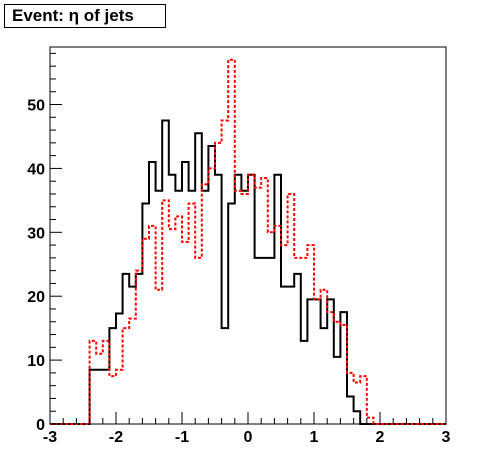 This screenshot has width=496, height=472. Describe the element at coordinates (50, 437) in the screenshot. I see `x-tick-label: -3` at that location.